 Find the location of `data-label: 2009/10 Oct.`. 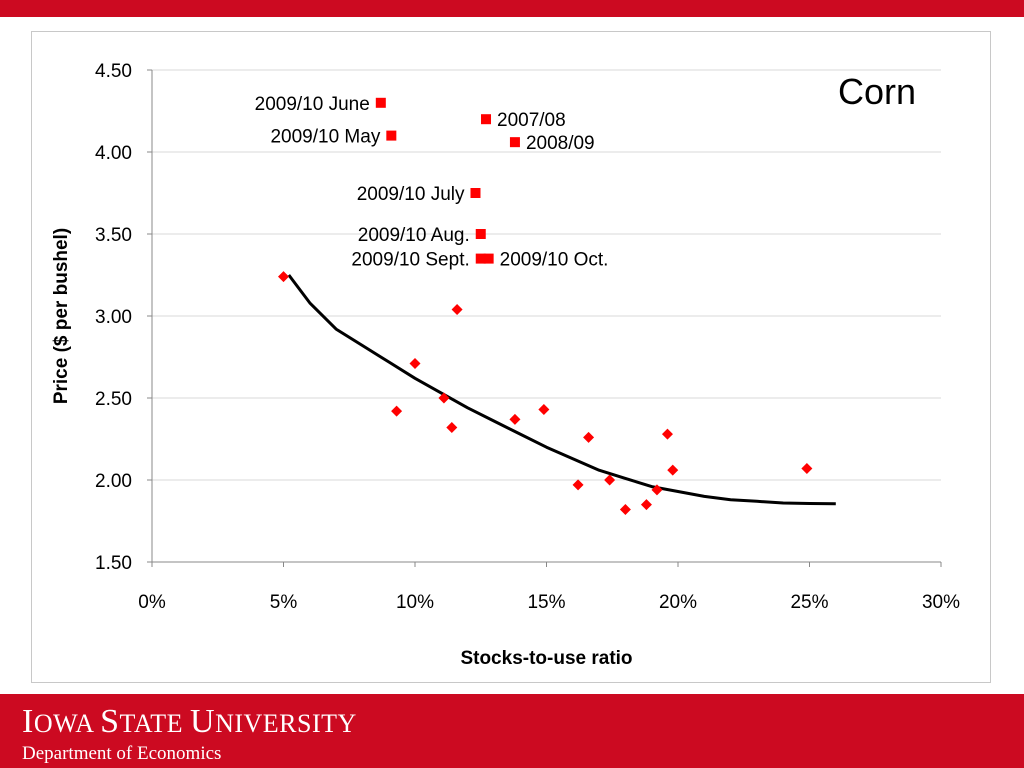

data-label: 2009/10 Oct. is located at coordinates (554, 260).